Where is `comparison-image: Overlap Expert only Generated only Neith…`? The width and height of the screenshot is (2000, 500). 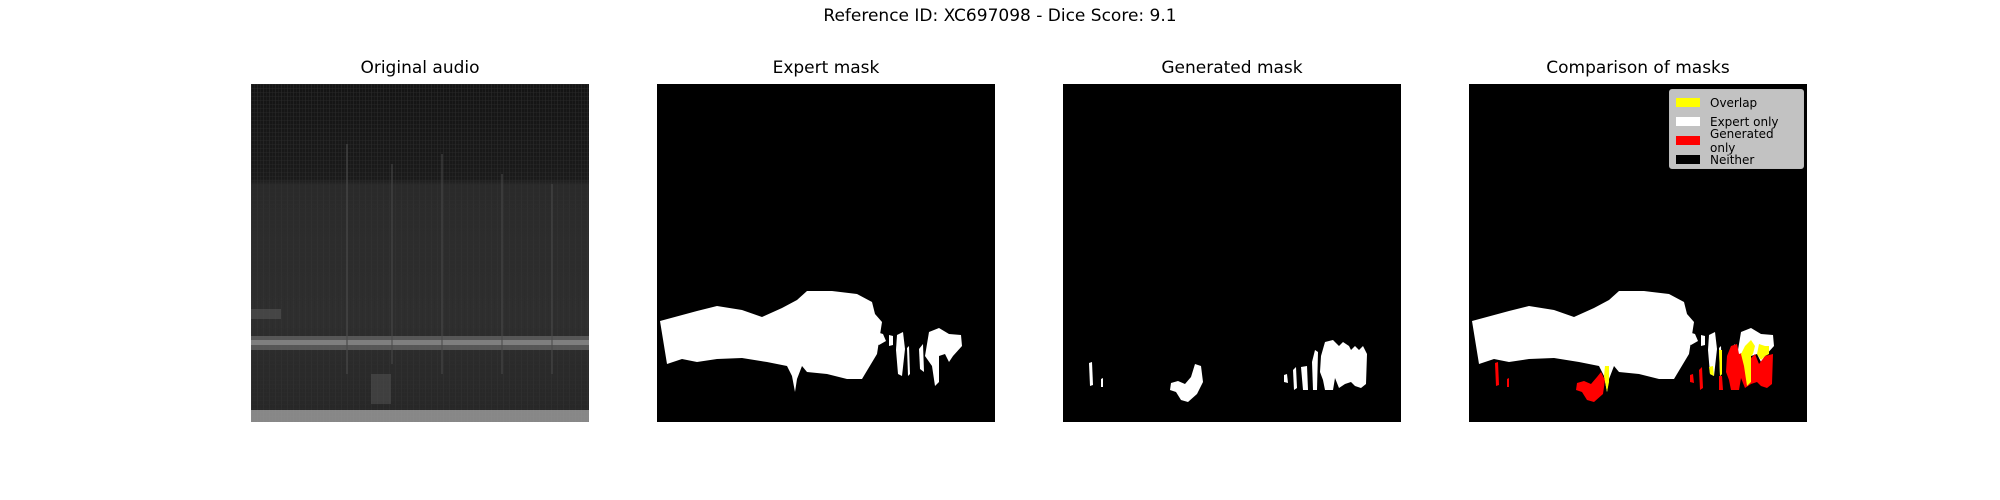 comparison-image: Overlap Expert only Generated only Neith… is located at coordinates (1638, 253).